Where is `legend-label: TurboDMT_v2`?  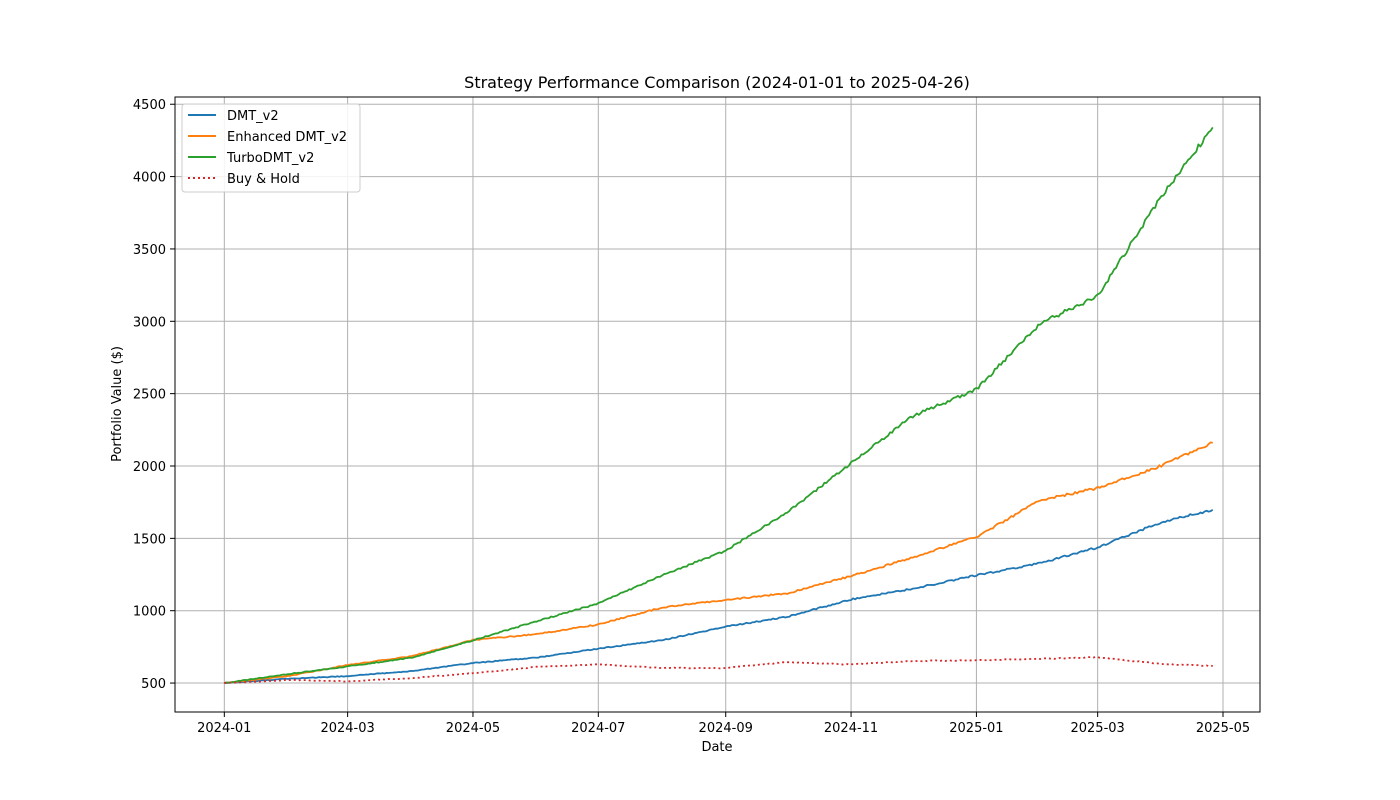 legend-label: TurboDMT_v2 is located at coordinates (270, 158).